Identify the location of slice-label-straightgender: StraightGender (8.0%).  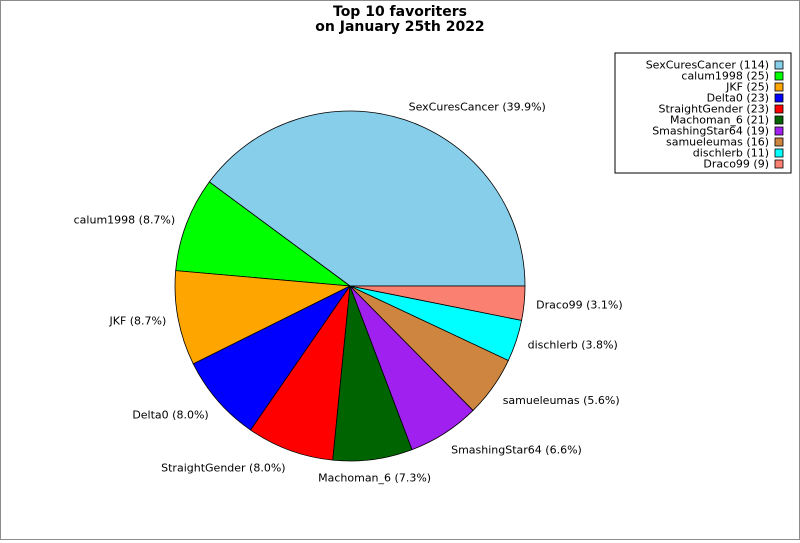
(223, 468).